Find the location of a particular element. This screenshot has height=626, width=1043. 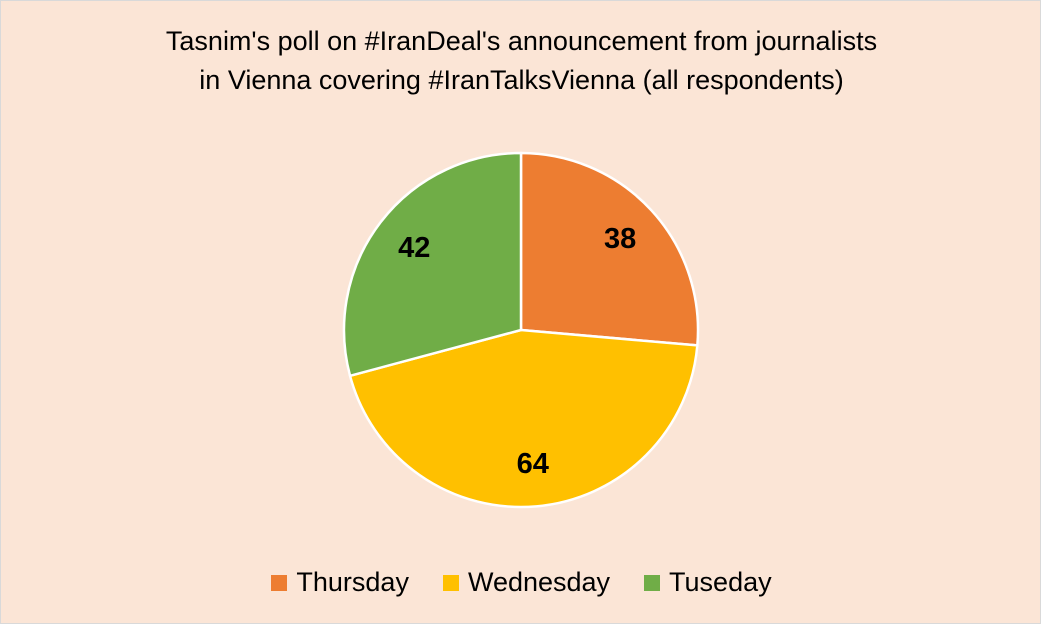

legend-swatch-tuseday is located at coordinates (652, 582).